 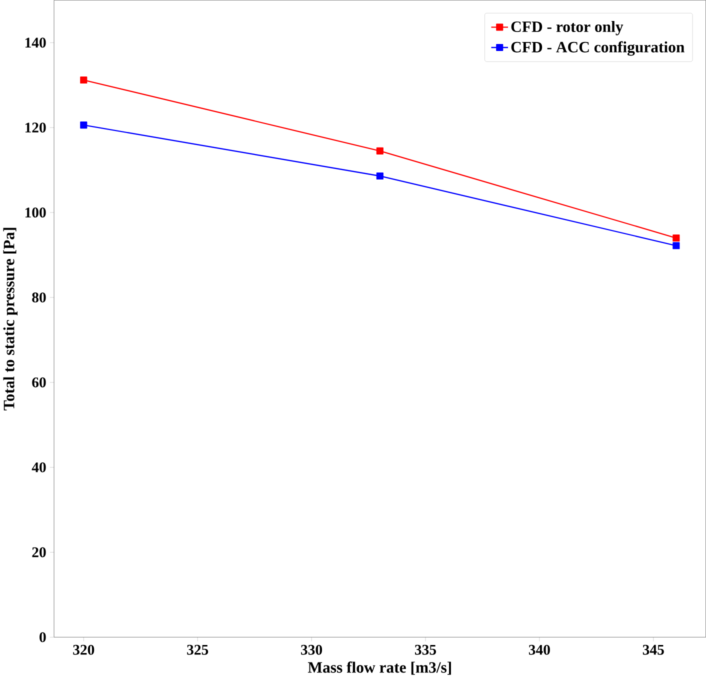 I want to click on legend-label: CFD - rotor only, so click(x=567, y=28).